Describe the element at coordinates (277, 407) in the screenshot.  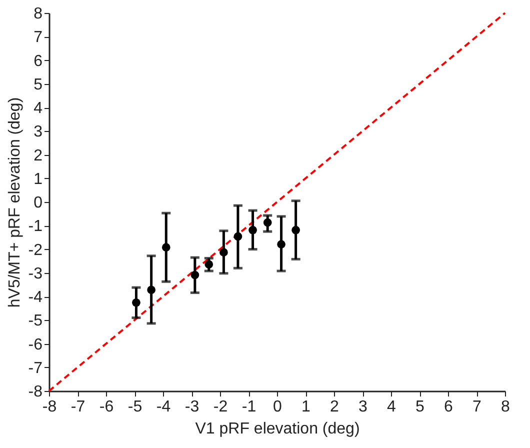
I see `x-tick-label: 0` at that location.